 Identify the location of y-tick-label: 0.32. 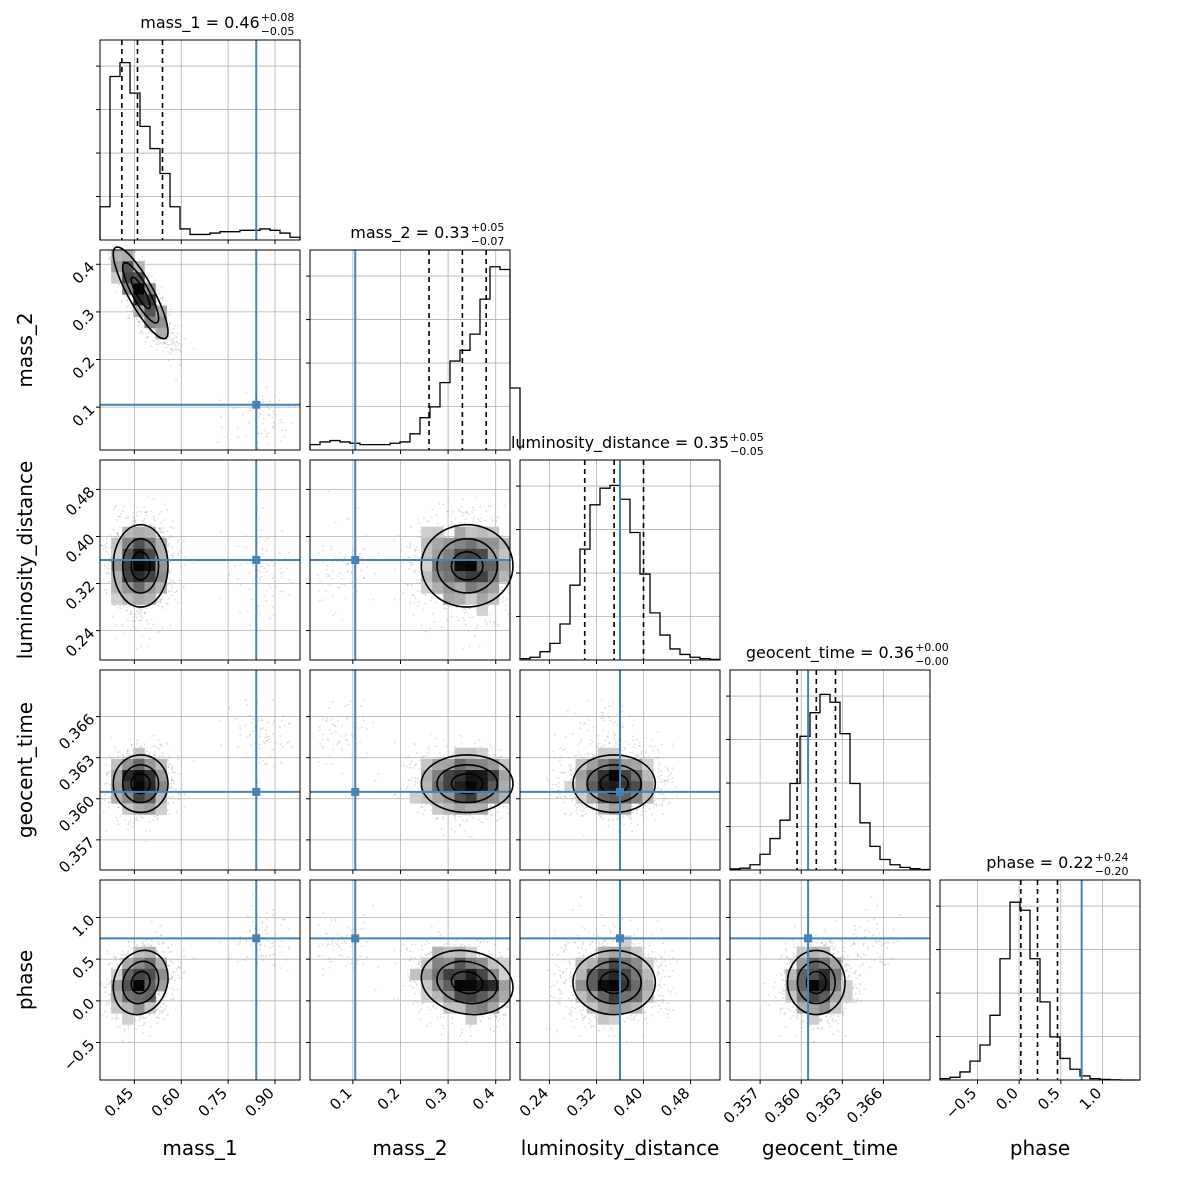
(80, 595).